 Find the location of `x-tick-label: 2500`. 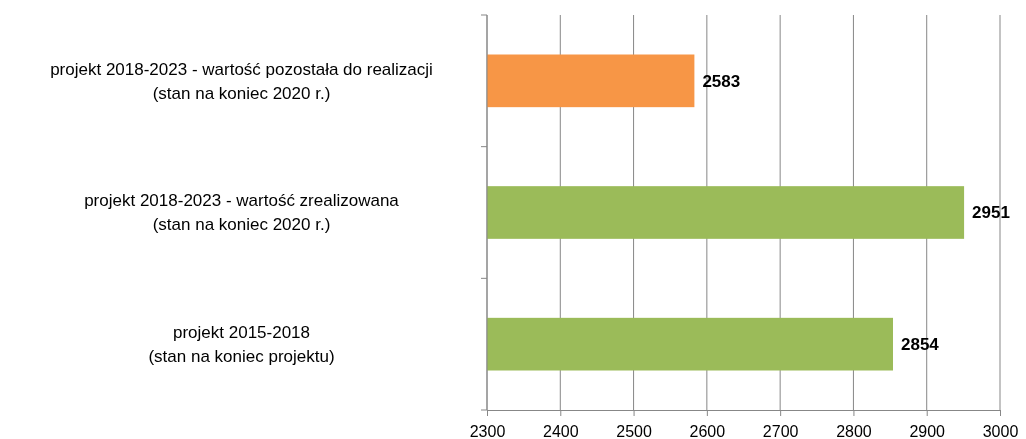

x-tick-label: 2500 is located at coordinates (634, 430).